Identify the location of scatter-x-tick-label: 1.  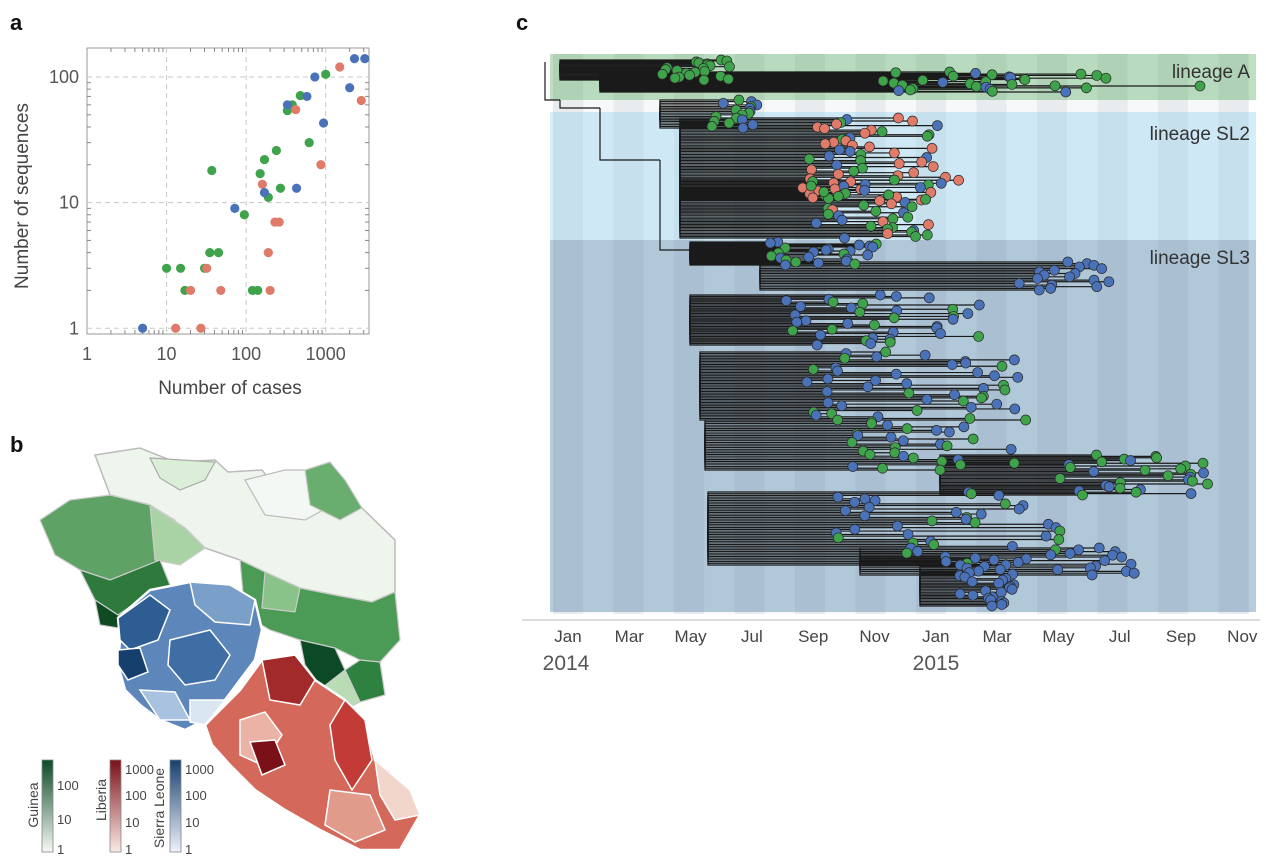
(87, 354).